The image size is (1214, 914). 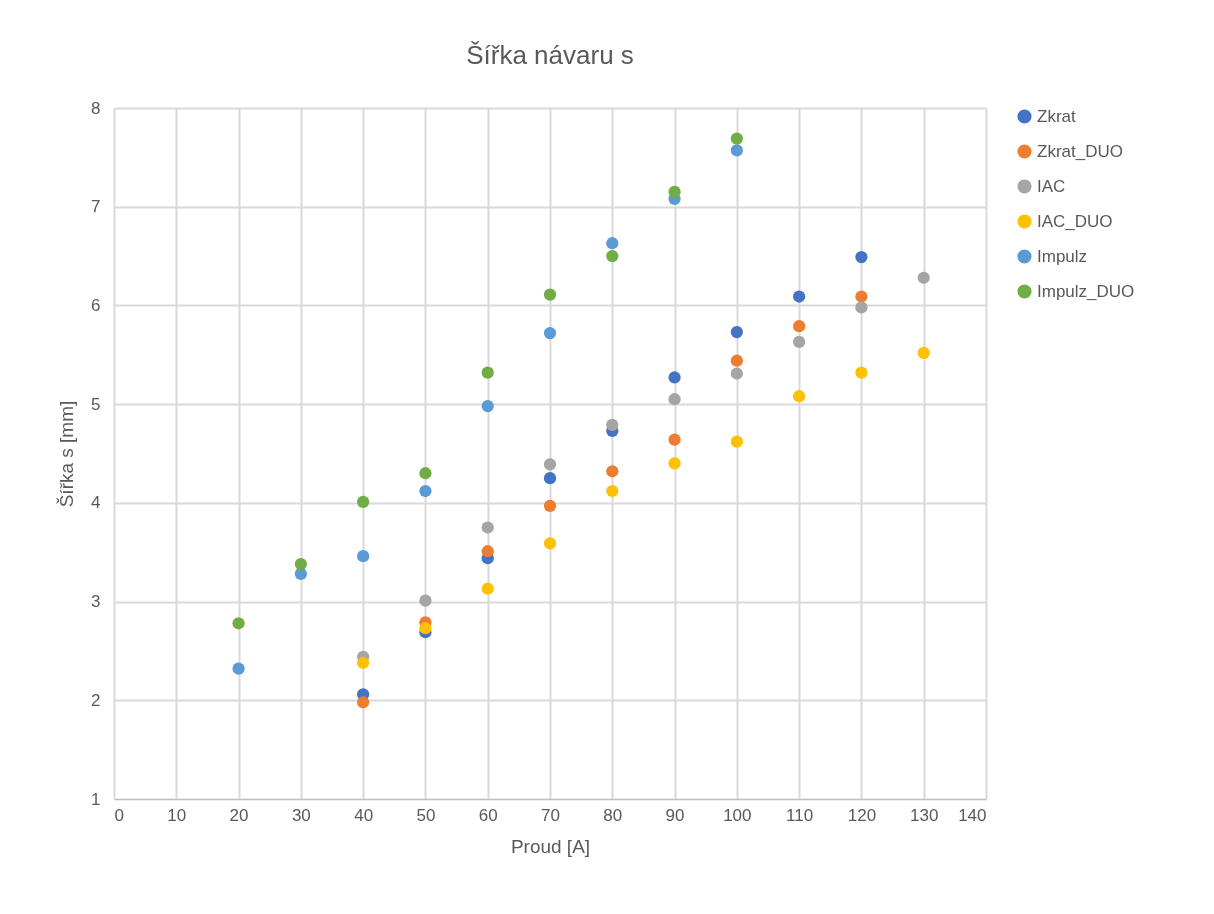 What do you see at coordinates (1056, 116) in the screenshot?
I see `legend-label: Zkrat` at bounding box center [1056, 116].